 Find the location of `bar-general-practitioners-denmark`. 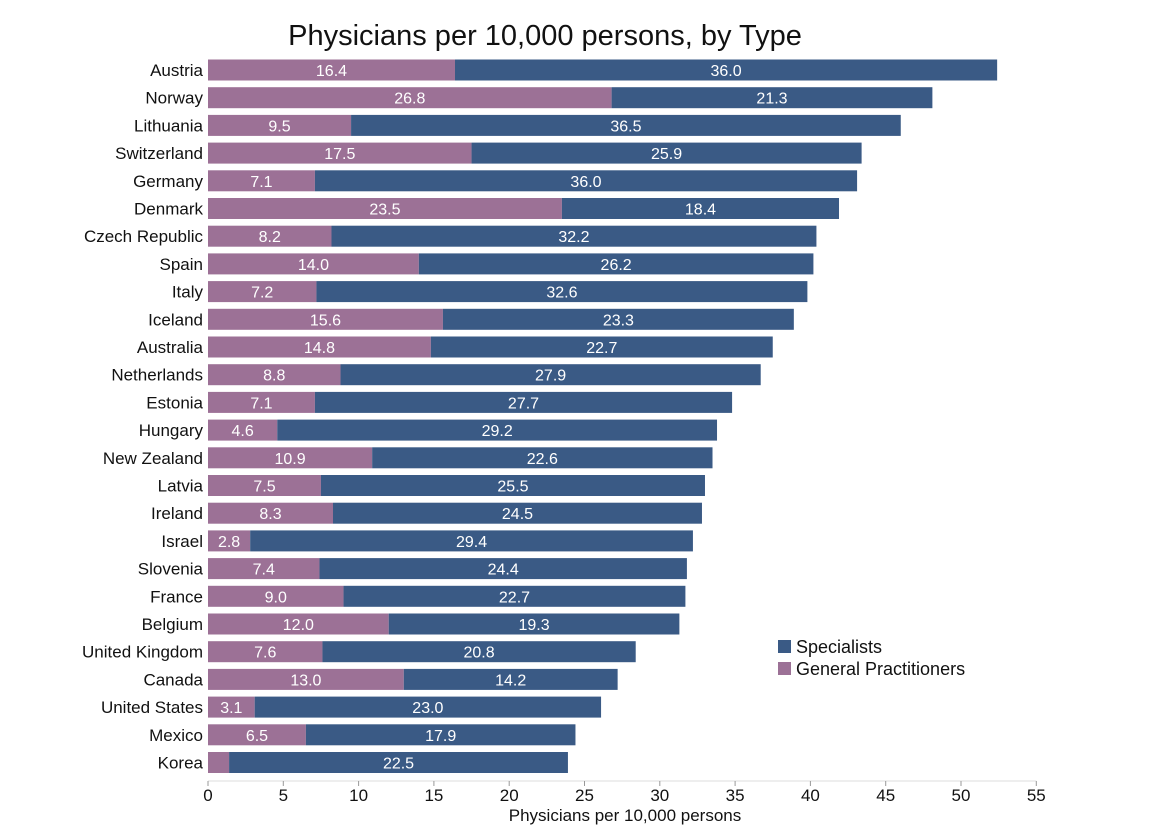

bar-general-practitioners-denmark is located at coordinates (385, 208).